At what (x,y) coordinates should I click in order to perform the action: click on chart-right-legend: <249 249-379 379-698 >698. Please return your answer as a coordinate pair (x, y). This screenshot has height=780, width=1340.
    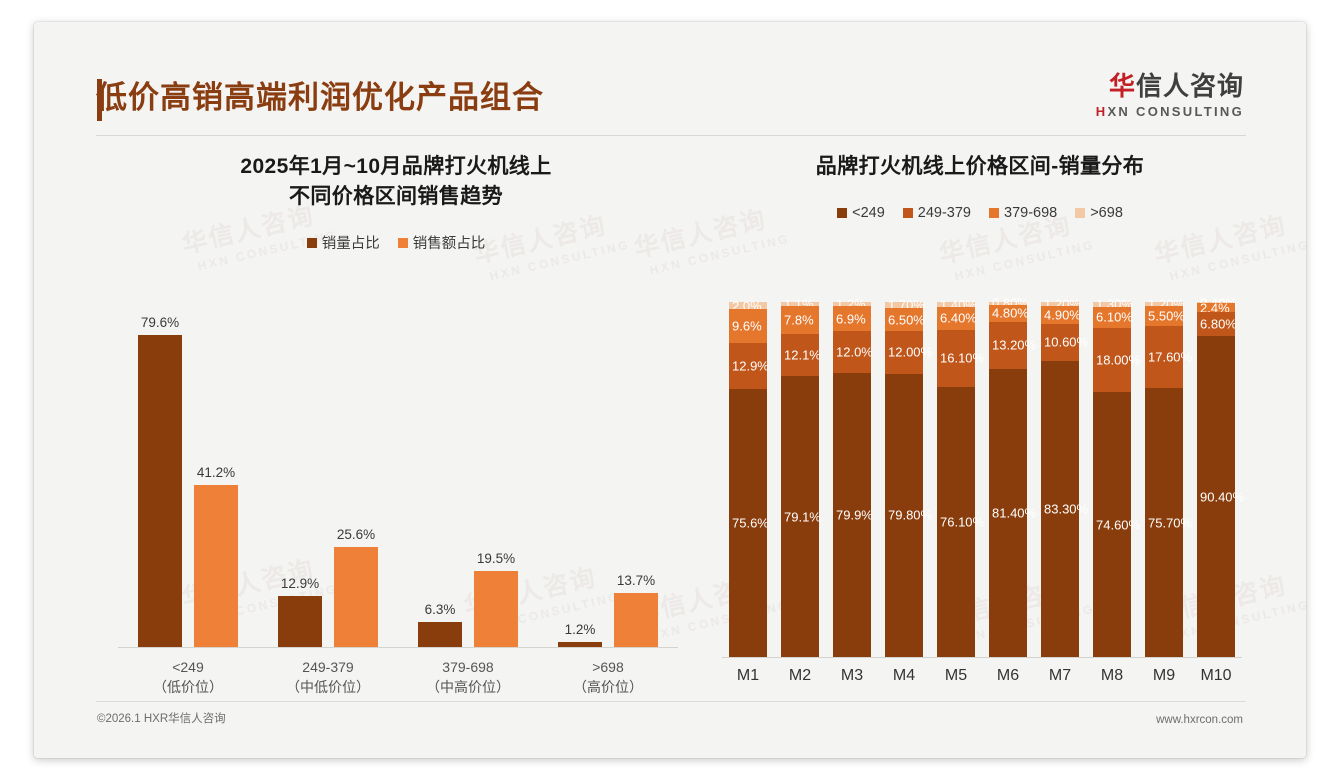
    Looking at the image, I should click on (980, 213).